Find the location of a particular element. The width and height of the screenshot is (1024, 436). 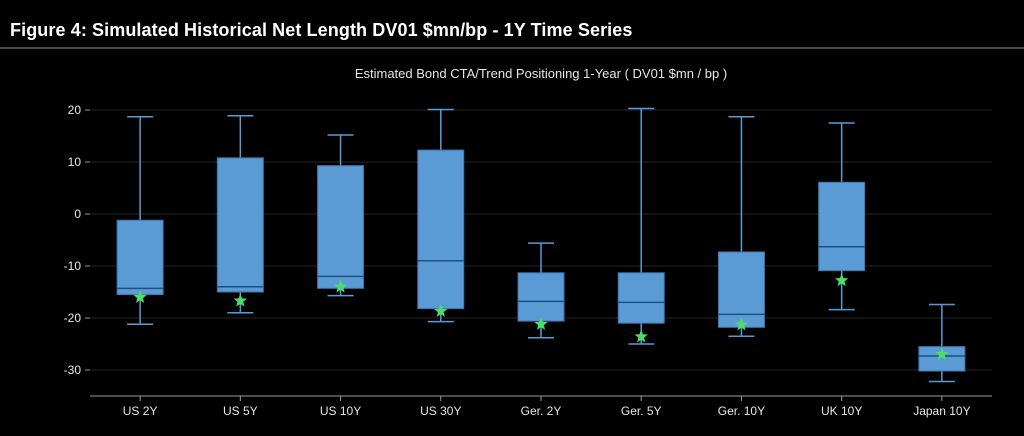

x-tick-label: US 5Y is located at coordinates (240, 411).